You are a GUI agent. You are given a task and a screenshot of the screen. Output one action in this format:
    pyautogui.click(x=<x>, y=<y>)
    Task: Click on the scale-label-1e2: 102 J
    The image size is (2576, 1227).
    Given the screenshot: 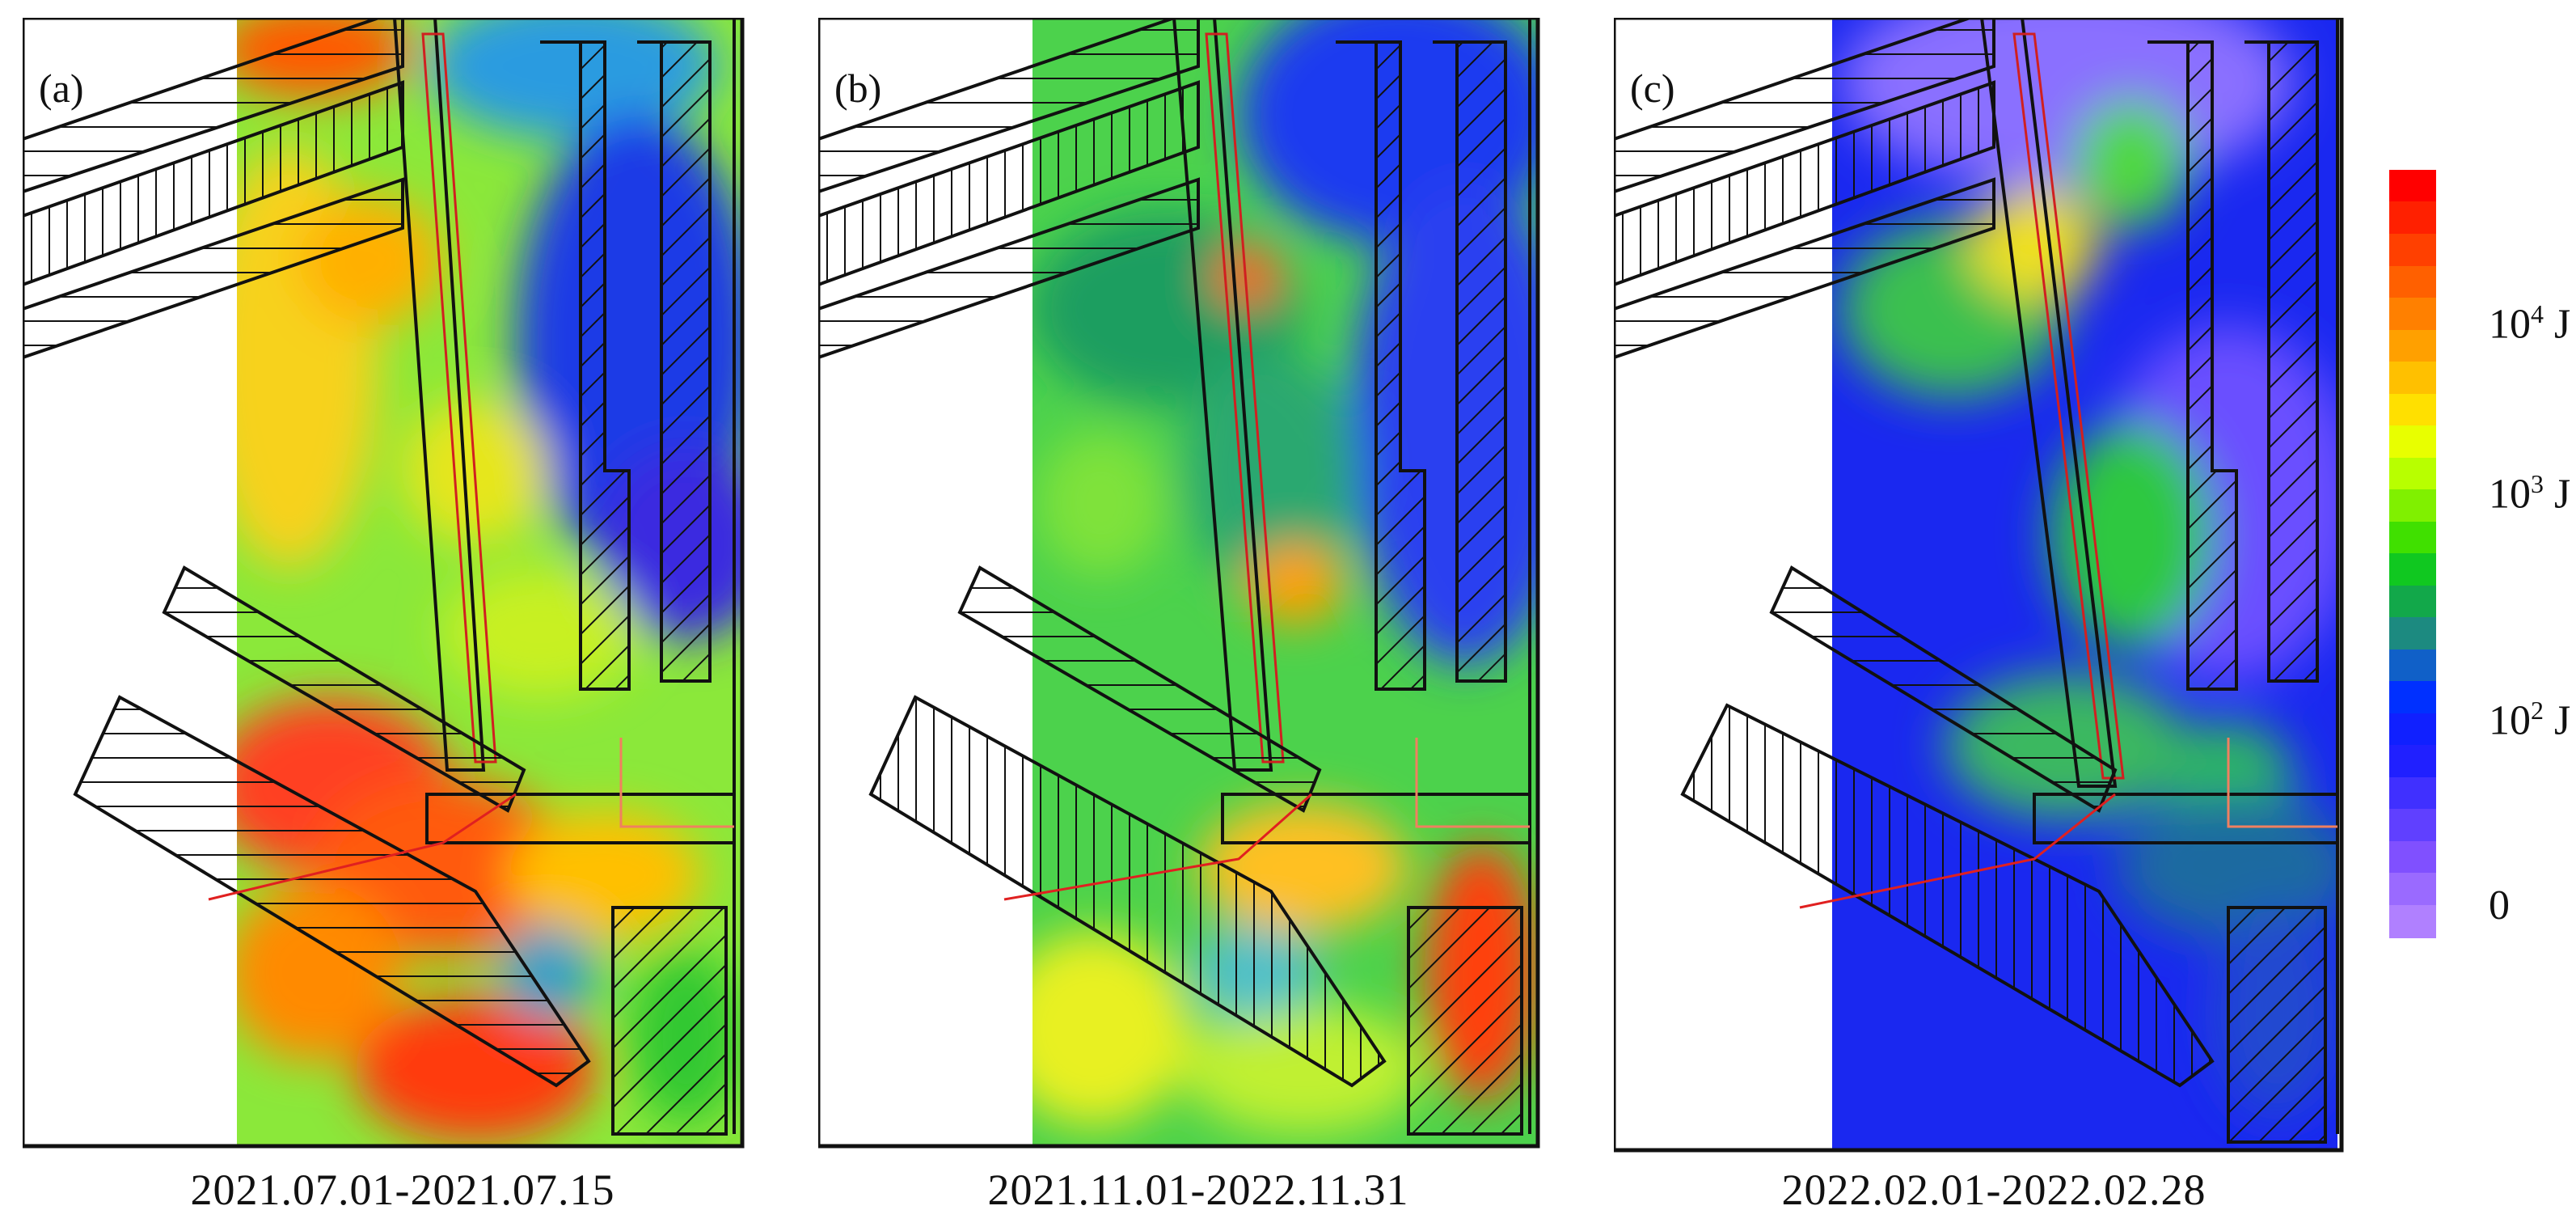 What is the action you would take?
    pyautogui.click(x=2529, y=720)
    